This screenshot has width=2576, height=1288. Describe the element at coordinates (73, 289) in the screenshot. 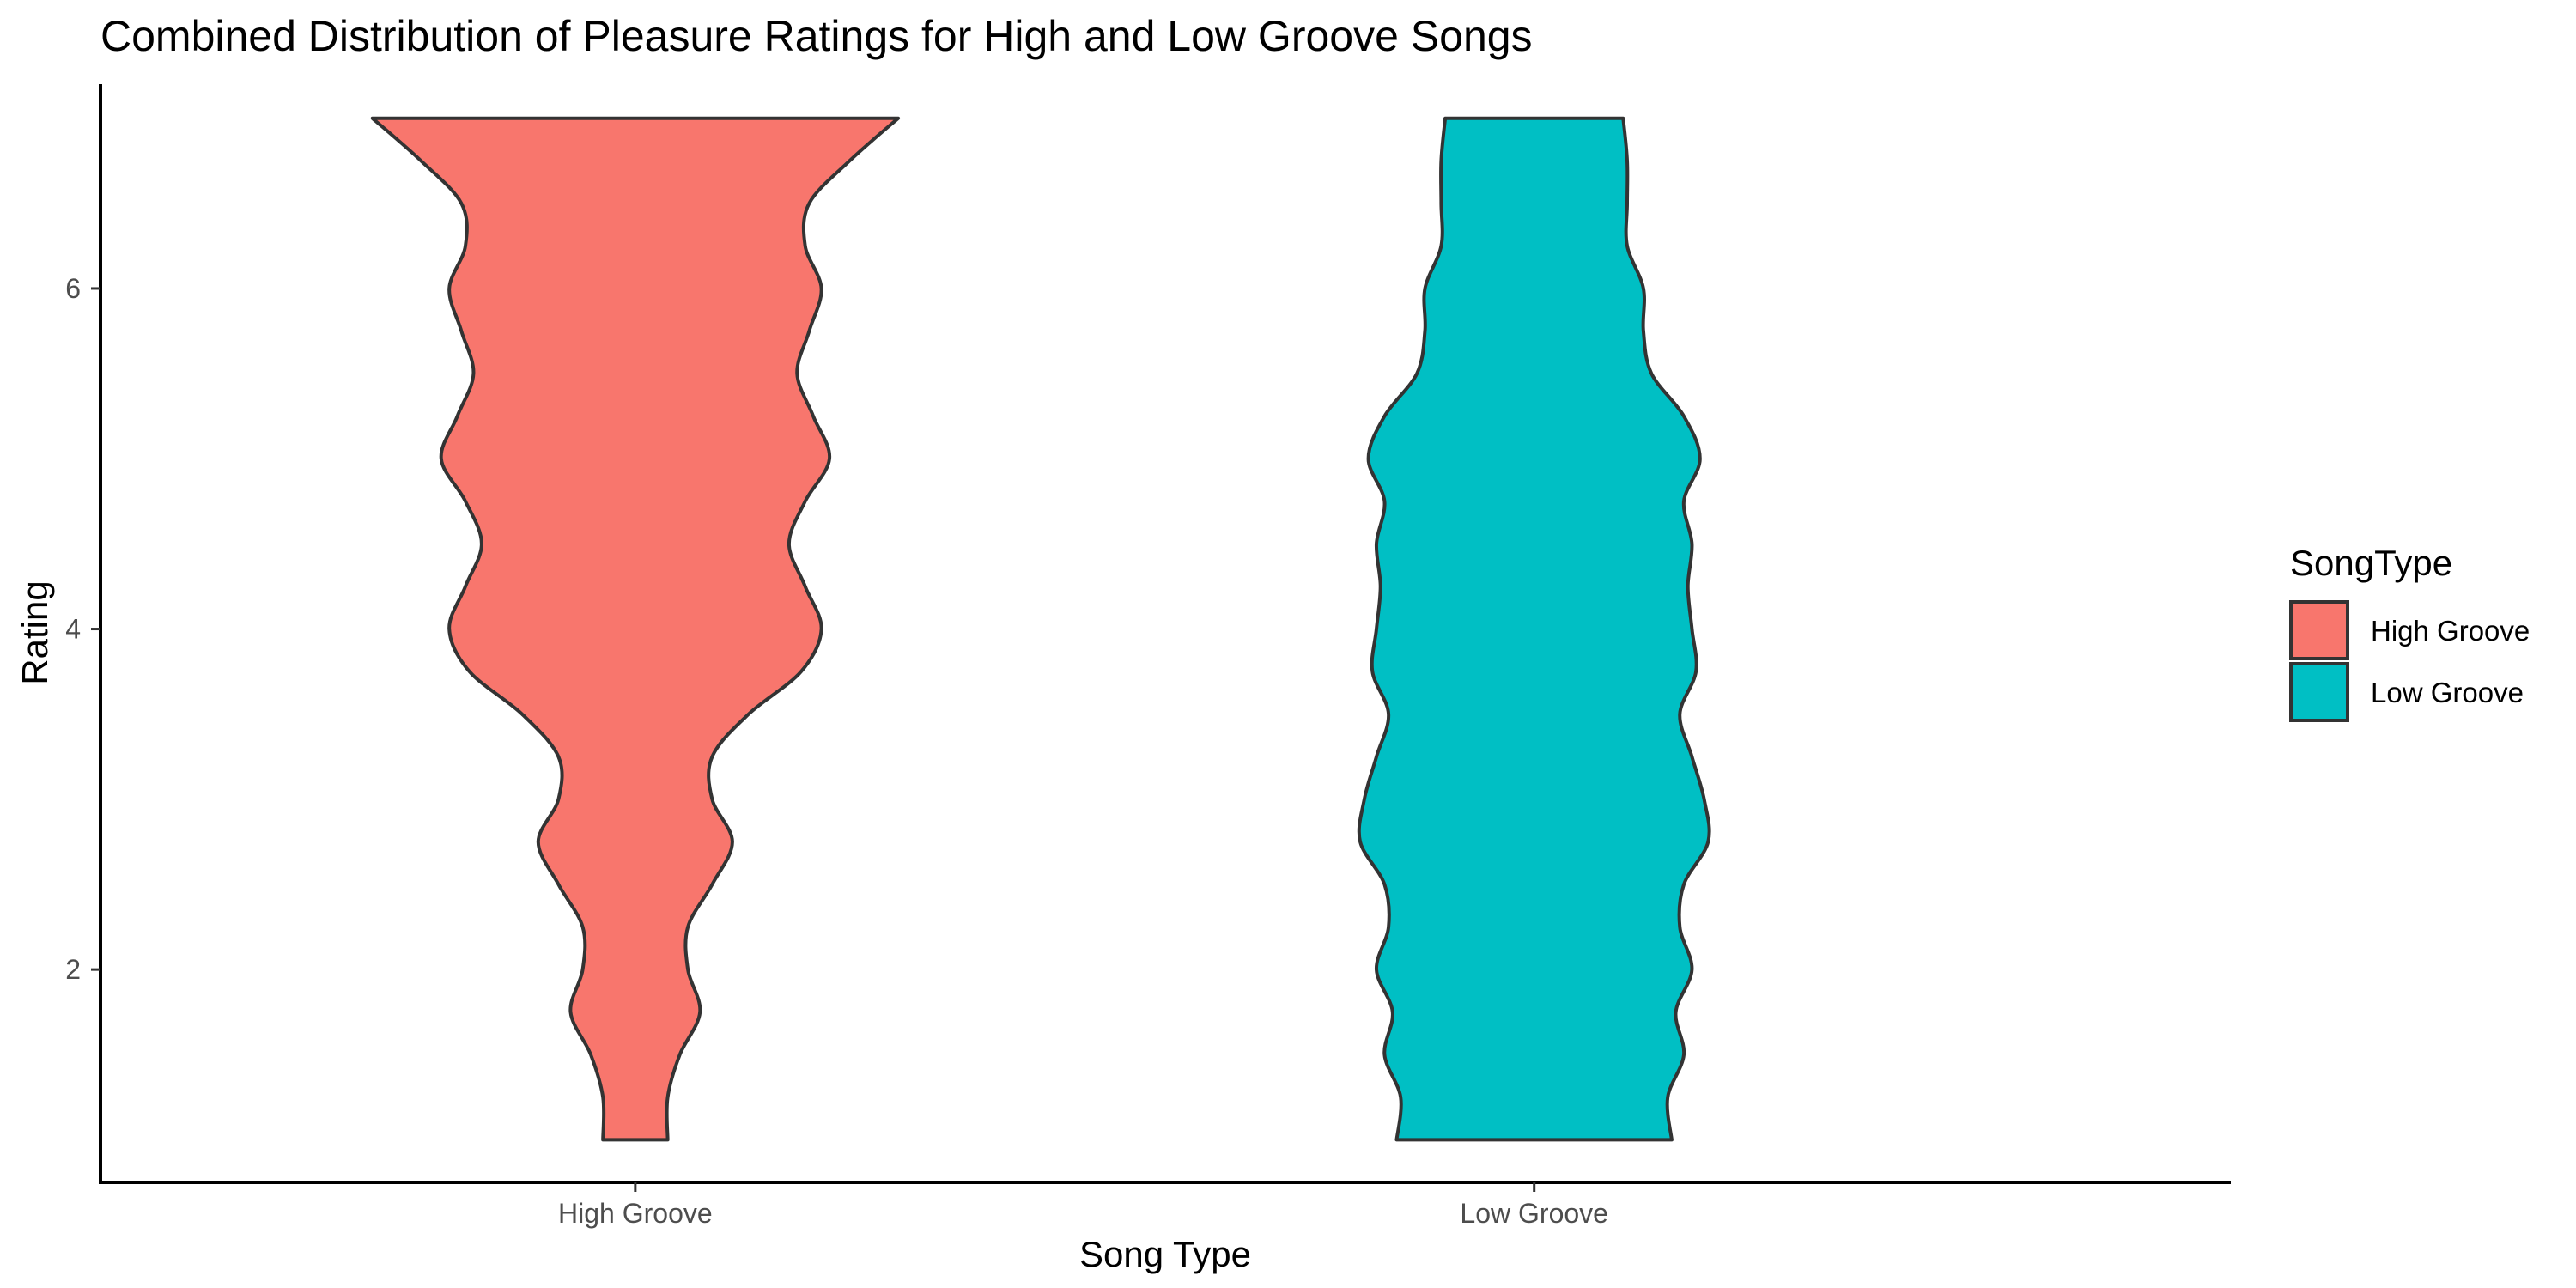

I see `y-tick-label: 6` at that location.